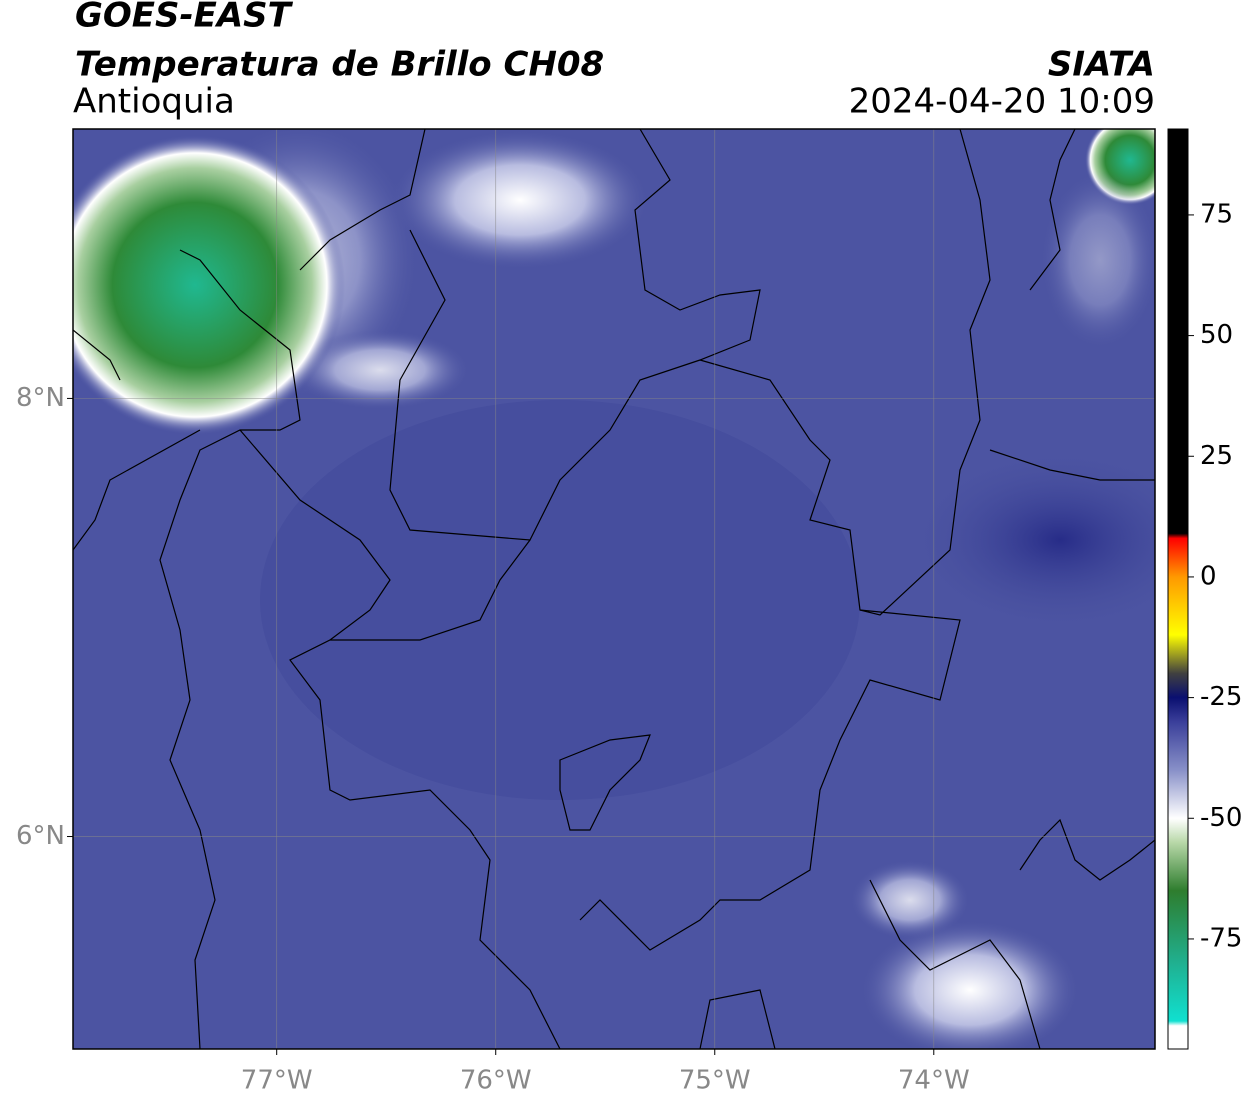  What do you see at coordinates (209, 285) in the screenshot?
I see `cloud-top` at bounding box center [209, 285].